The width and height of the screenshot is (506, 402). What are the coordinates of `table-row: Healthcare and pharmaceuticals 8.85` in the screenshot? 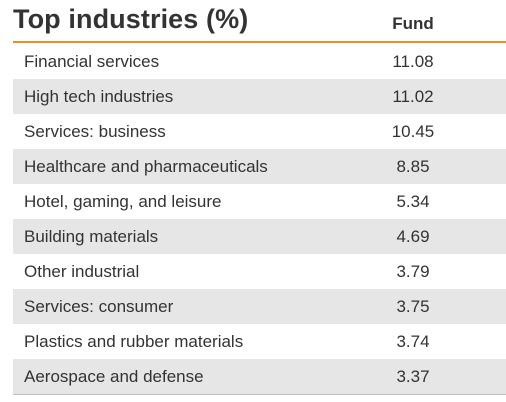 It's located at (259, 166).